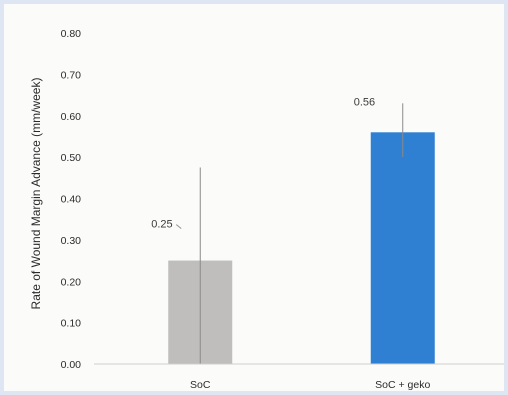 The width and height of the screenshot is (508, 395). What do you see at coordinates (161, 225) in the screenshot?
I see `data-label: 0.25` at bounding box center [161, 225].